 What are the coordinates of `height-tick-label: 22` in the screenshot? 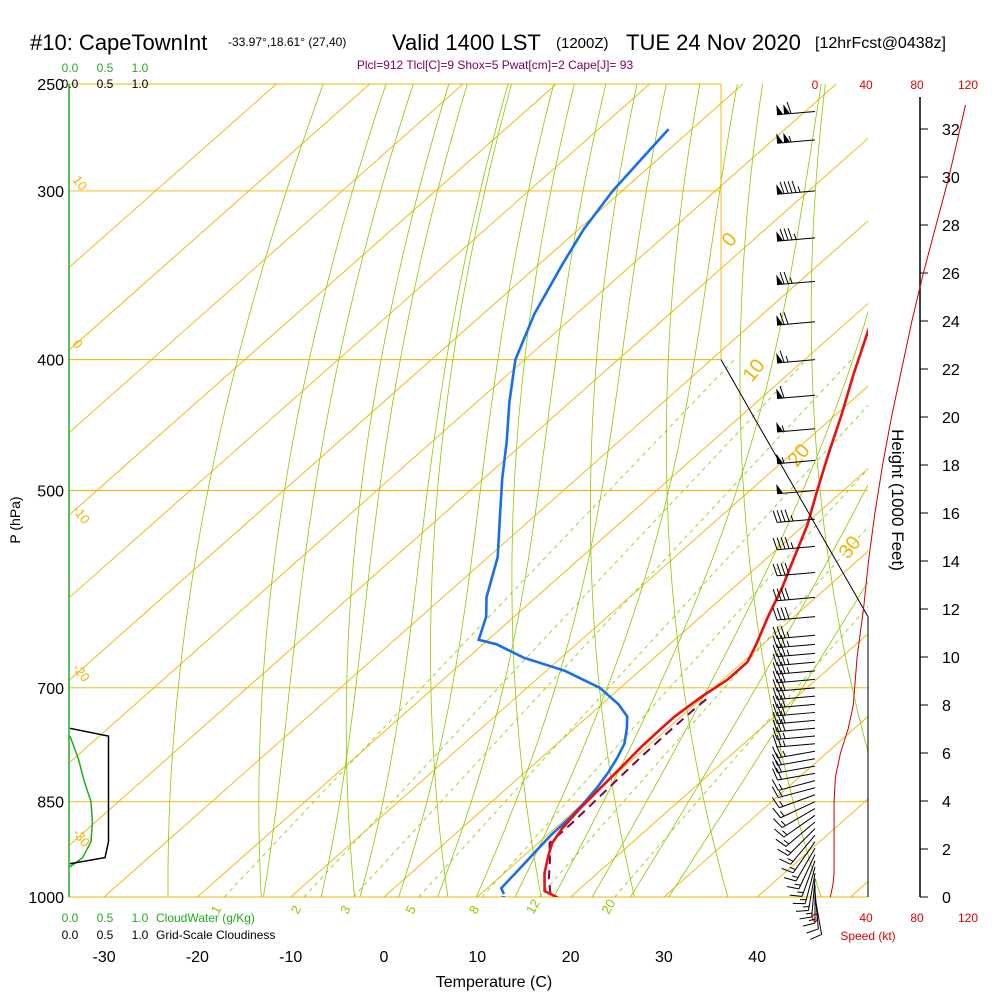 It's located at (951, 370).